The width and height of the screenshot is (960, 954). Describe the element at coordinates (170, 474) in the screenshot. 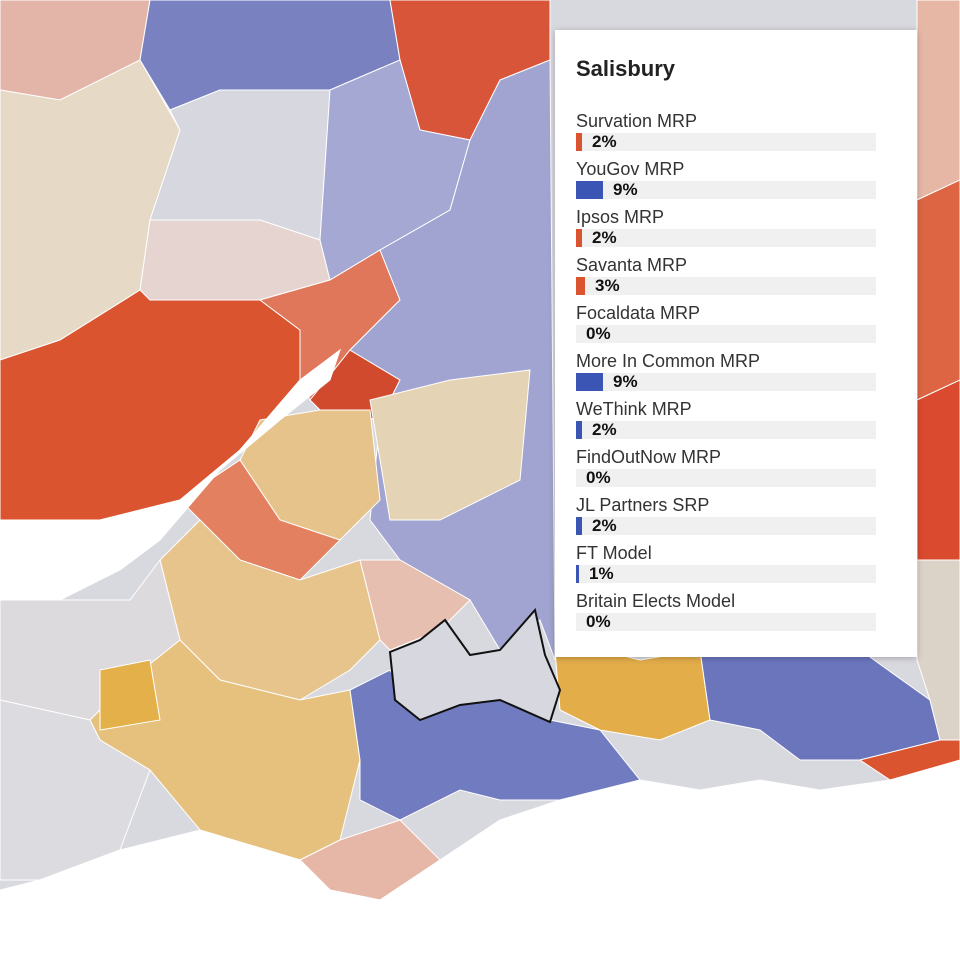

I see `estuary` at that location.